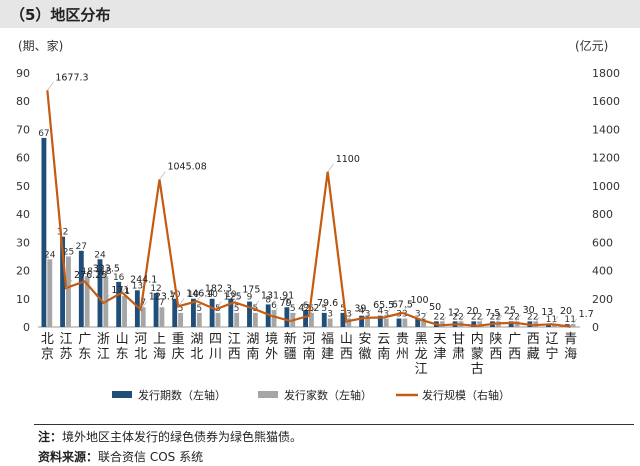  What do you see at coordinates (178, 339) in the screenshot?
I see `category-label: 重` at bounding box center [178, 339].